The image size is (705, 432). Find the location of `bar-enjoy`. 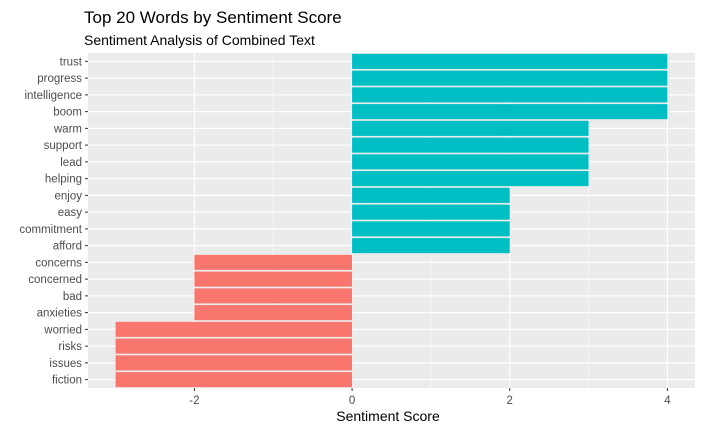

bar-enjoy is located at coordinates (431, 195).